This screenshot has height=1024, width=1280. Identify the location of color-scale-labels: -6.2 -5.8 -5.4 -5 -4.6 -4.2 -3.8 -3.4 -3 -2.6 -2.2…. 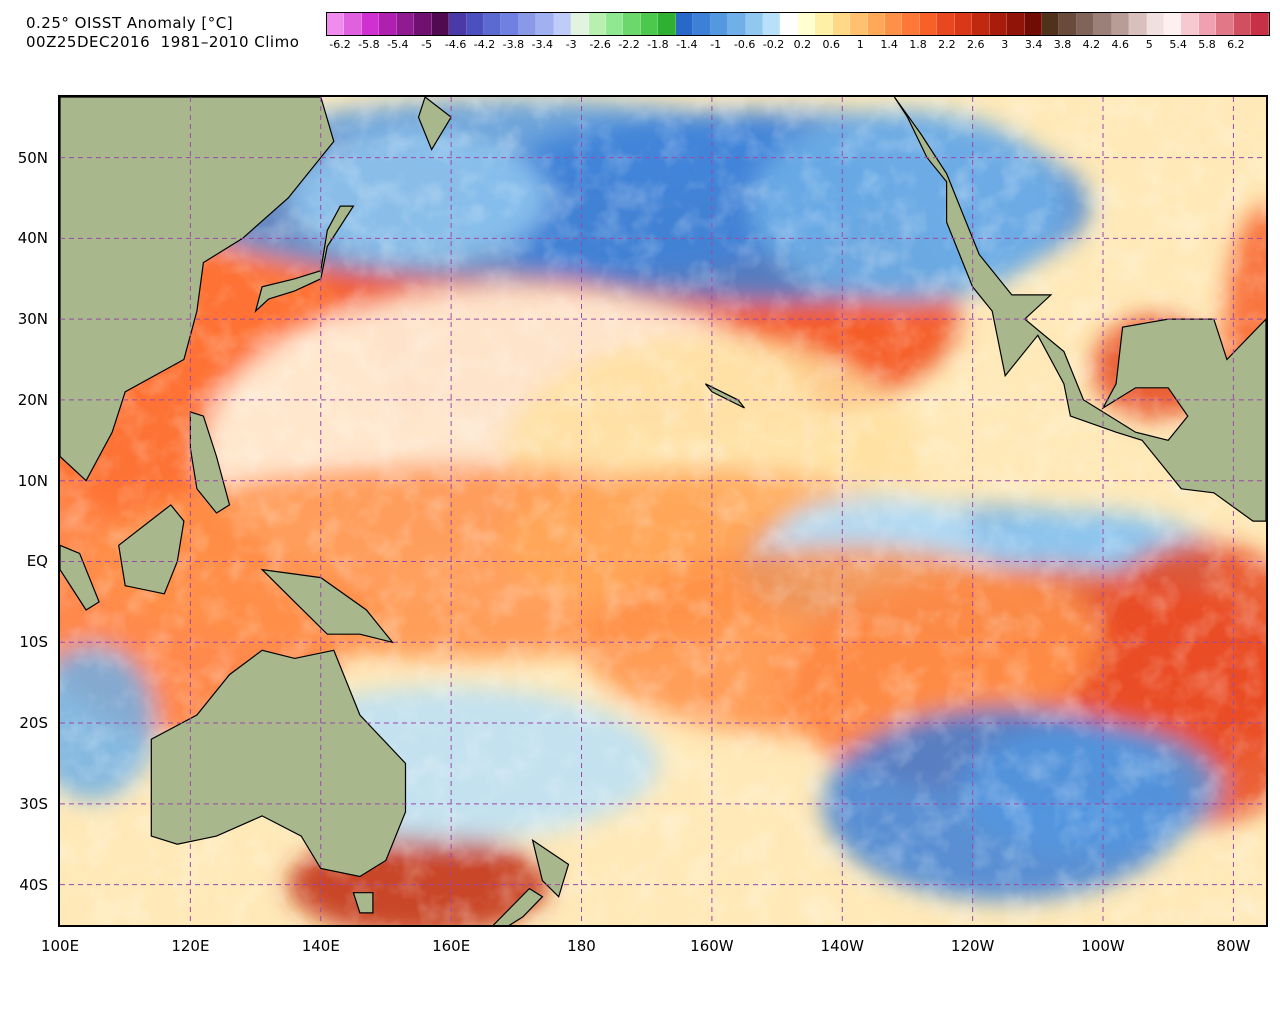
(797, 45).